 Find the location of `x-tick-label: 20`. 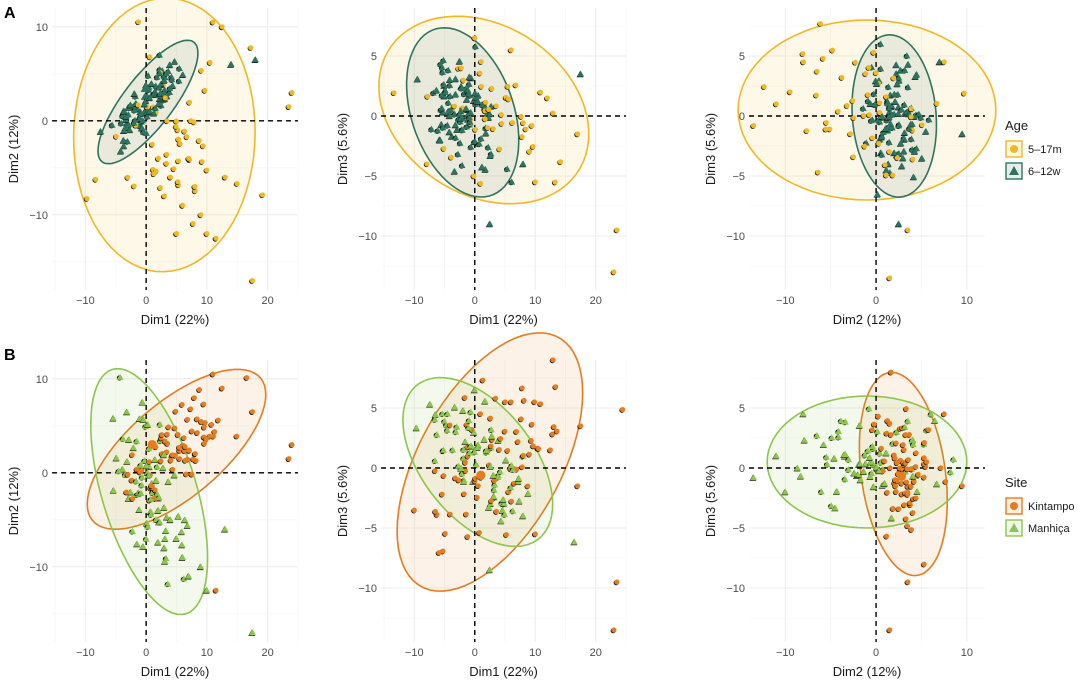

x-tick-label: 20 is located at coordinates (596, 653).